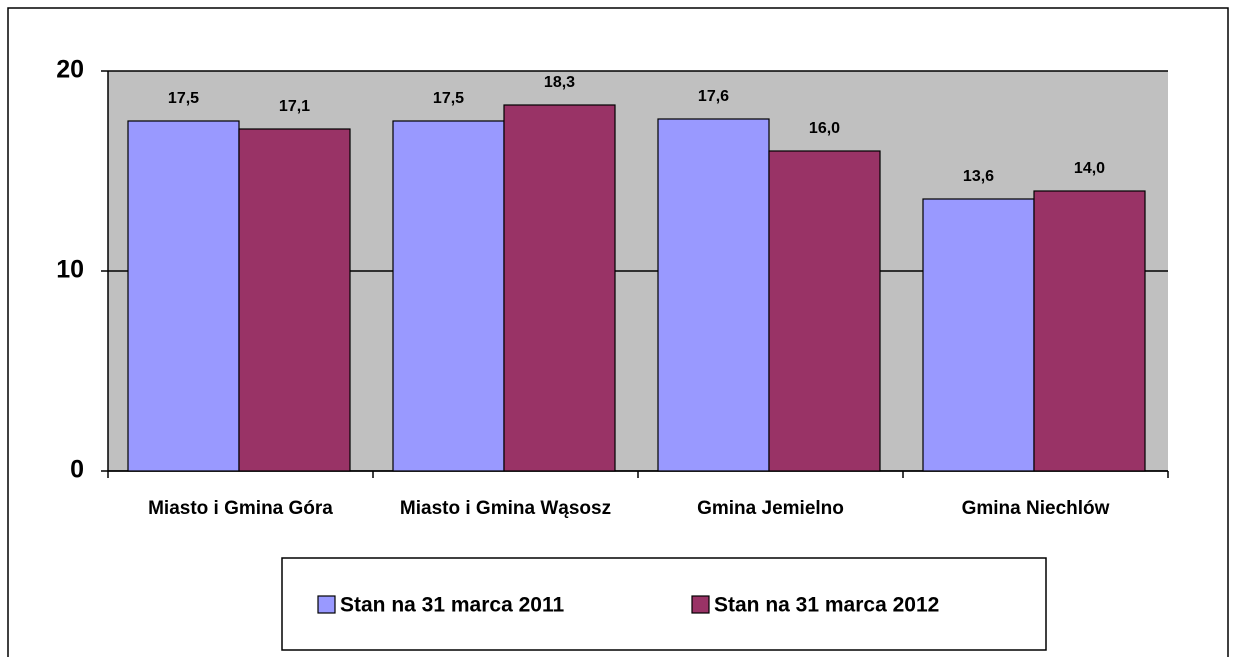 The width and height of the screenshot is (1237, 657). I want to click on x-tick-label: Gmina Jemielno, so click(770, 508).